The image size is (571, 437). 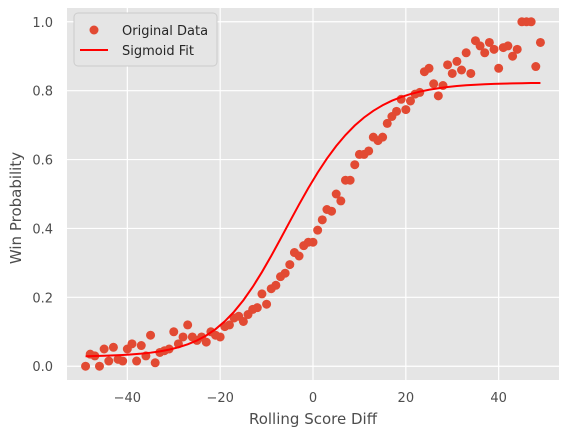 I want to click on x-tick-labels: −40 −20 0 20 40, so click(x=310, y=398).